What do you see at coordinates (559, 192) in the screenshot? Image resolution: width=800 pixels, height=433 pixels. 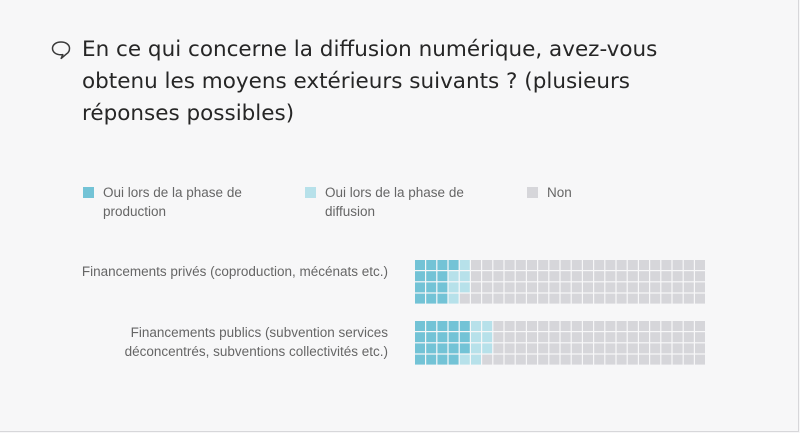 I see `legend-label-non: Non` at bounding box center [559, 192].